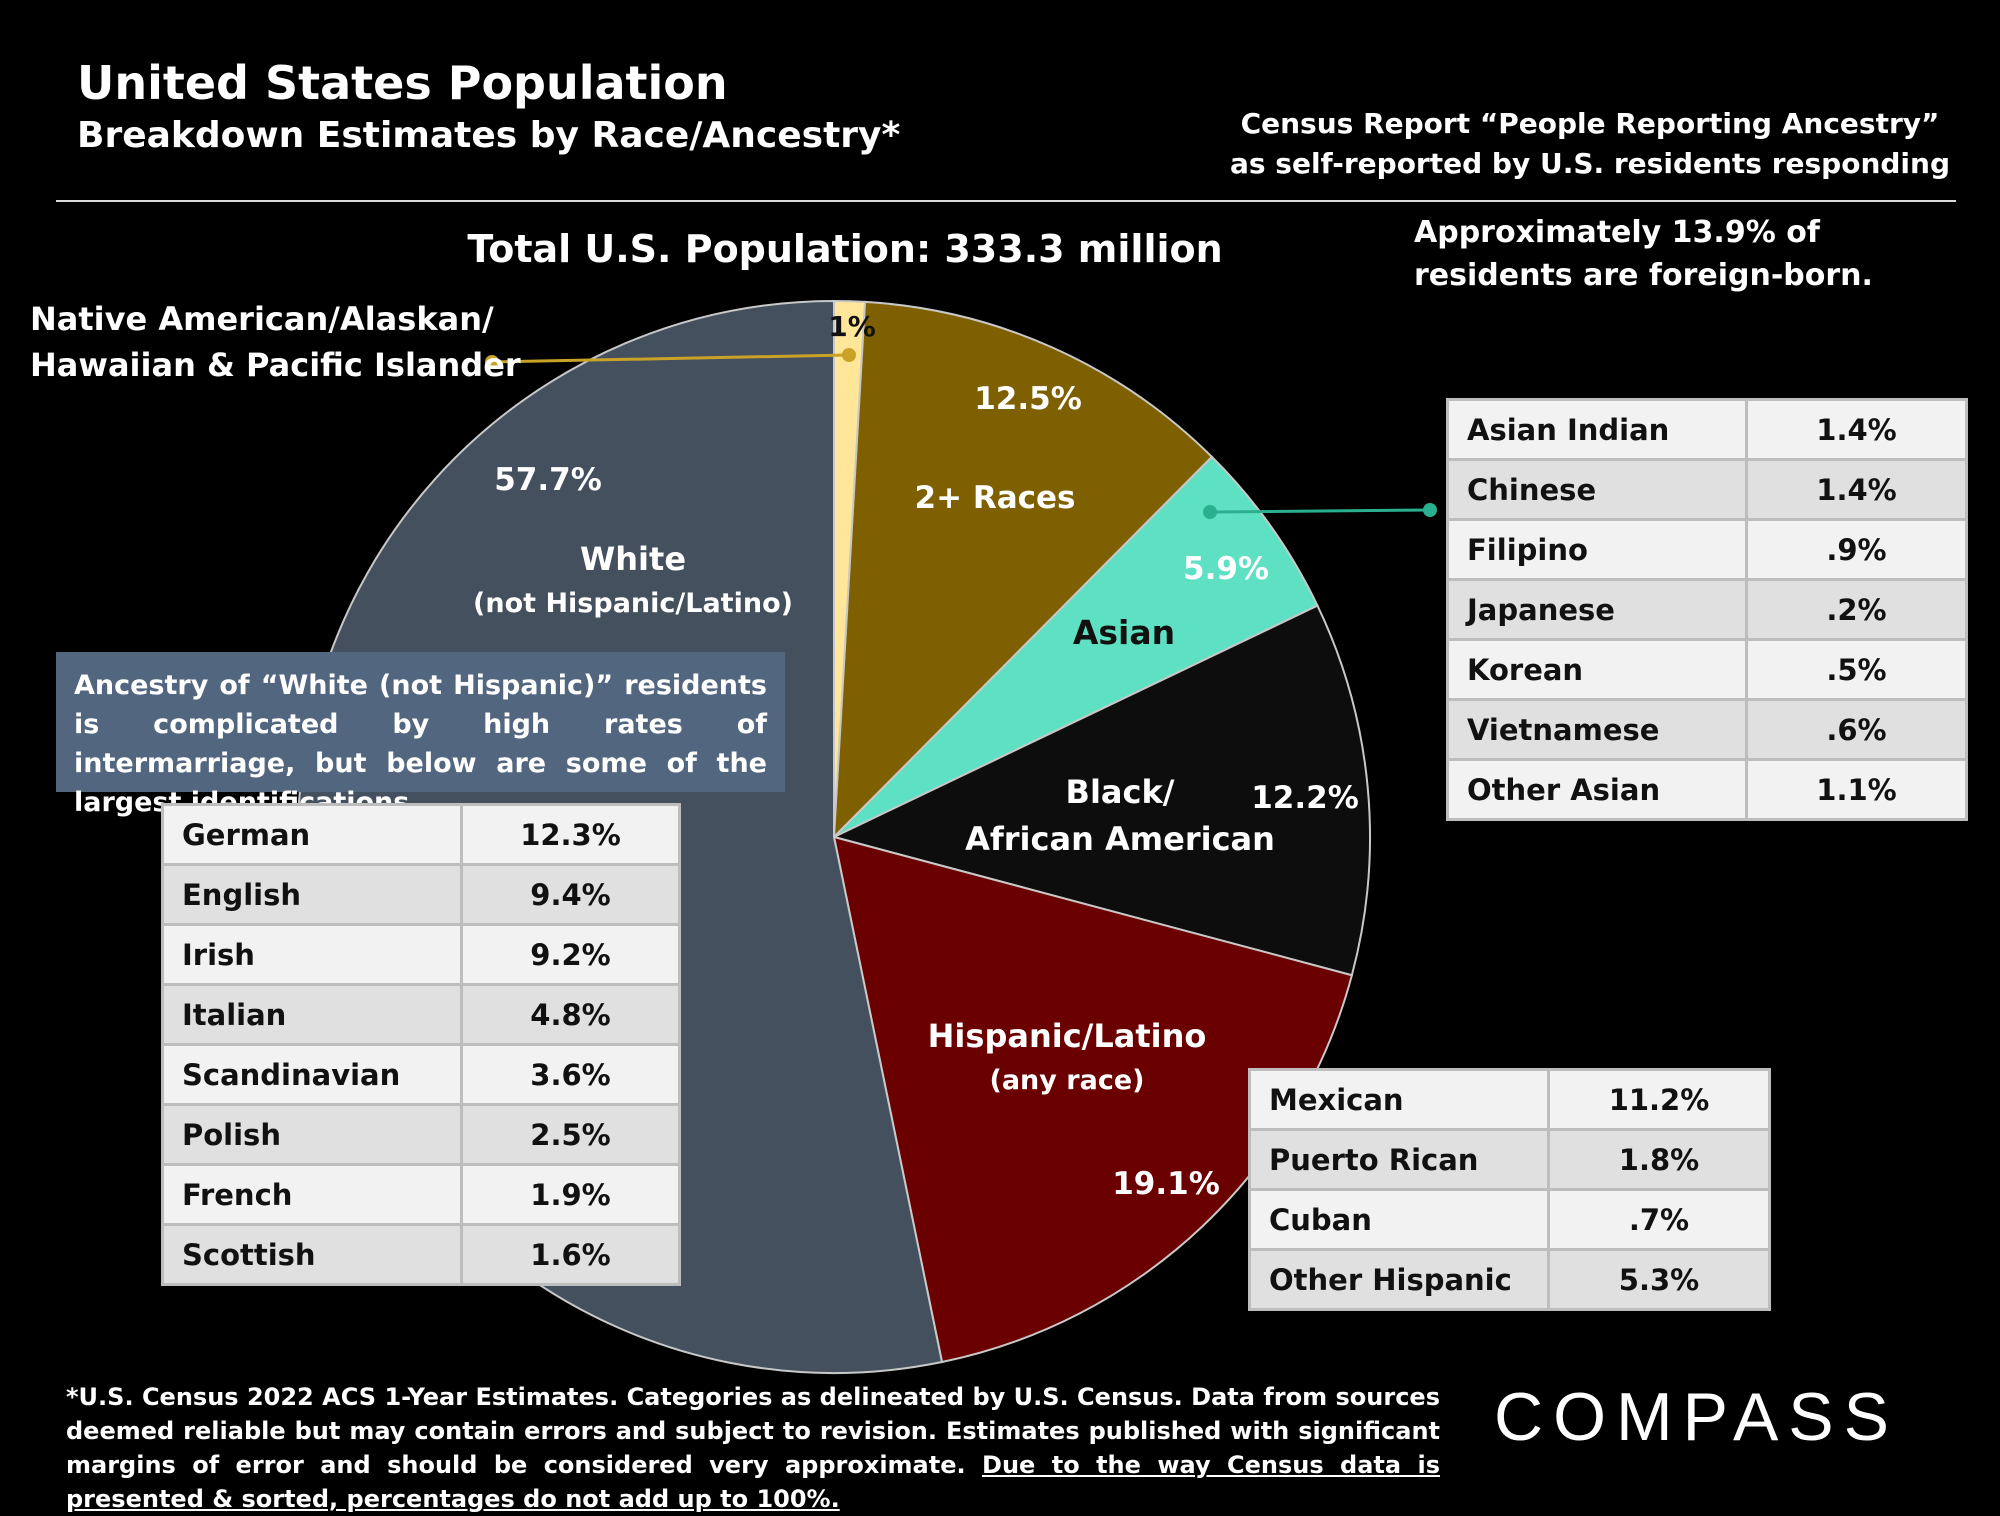  I want to click on table-row: Asian Indian 1.4%, so click(1707, 429).